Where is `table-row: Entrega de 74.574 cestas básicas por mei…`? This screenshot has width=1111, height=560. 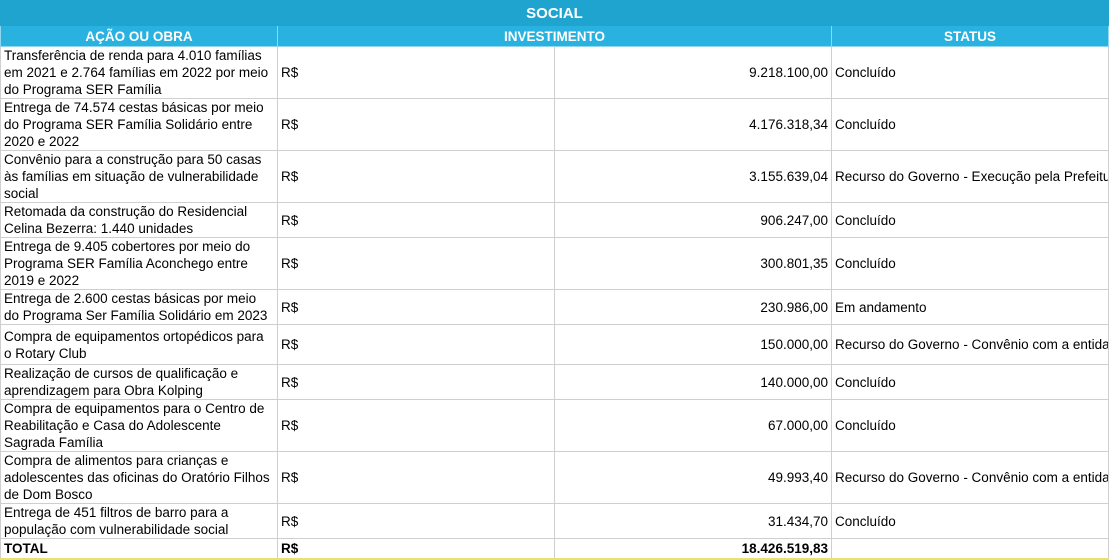 table-row: Entrega de 74.574 cestas básicas por mei… is located at coordinates (554, 124).